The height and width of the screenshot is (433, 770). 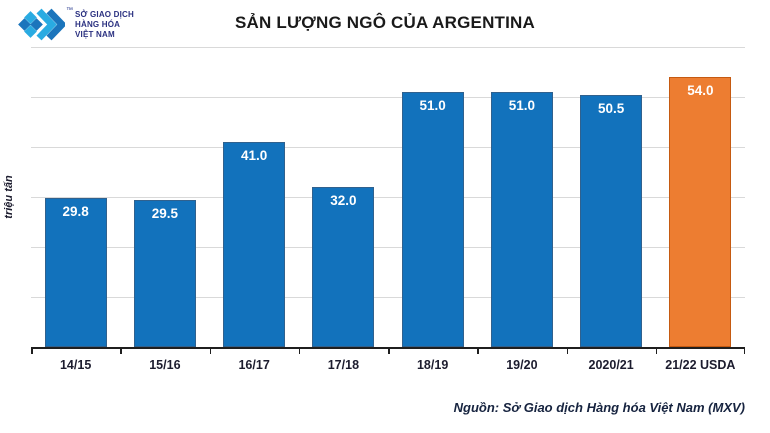 What do you see at coordinates (700, 212) in the screenshot?
I see `bar-21/22 USDA: 54.0` at bounding box center [700, 212].